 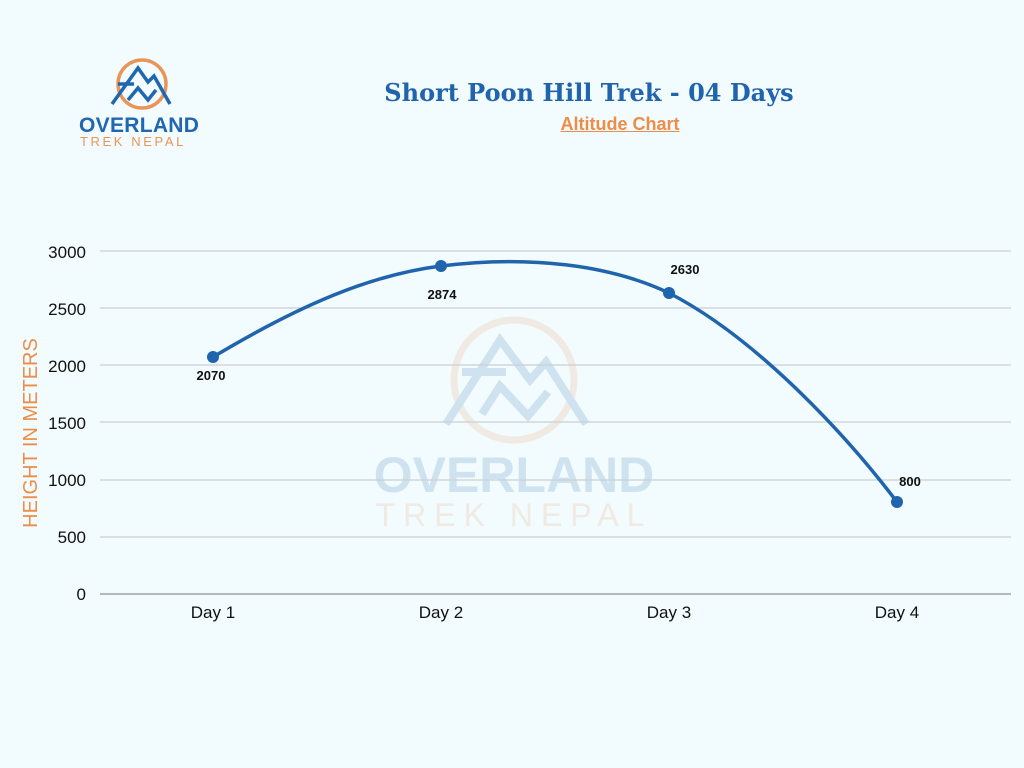 I want to click on svg-text: 2874, so click(x=443, y=294).